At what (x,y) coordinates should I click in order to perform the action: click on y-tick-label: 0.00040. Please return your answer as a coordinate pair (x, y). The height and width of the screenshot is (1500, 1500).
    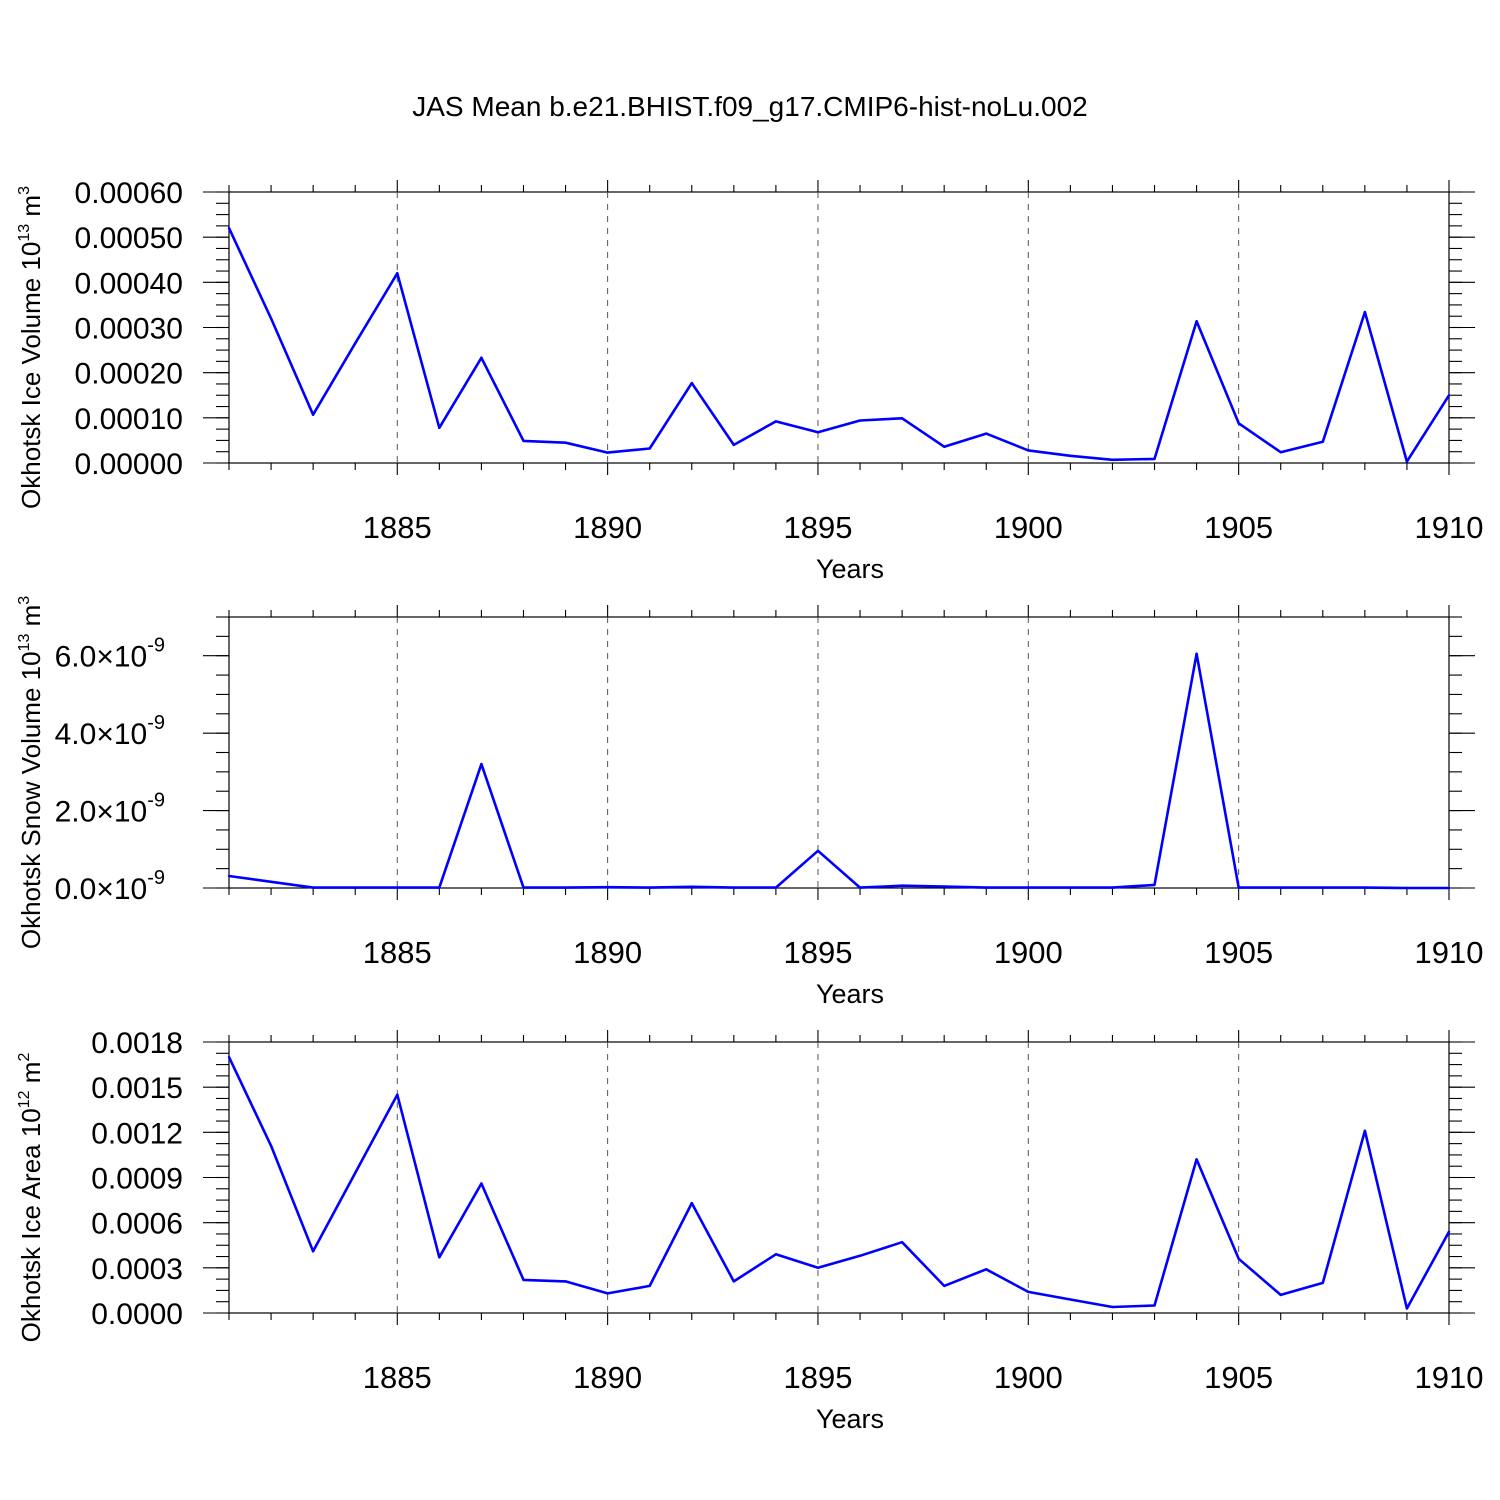
    Looking at the image, I should click on (129, 283).